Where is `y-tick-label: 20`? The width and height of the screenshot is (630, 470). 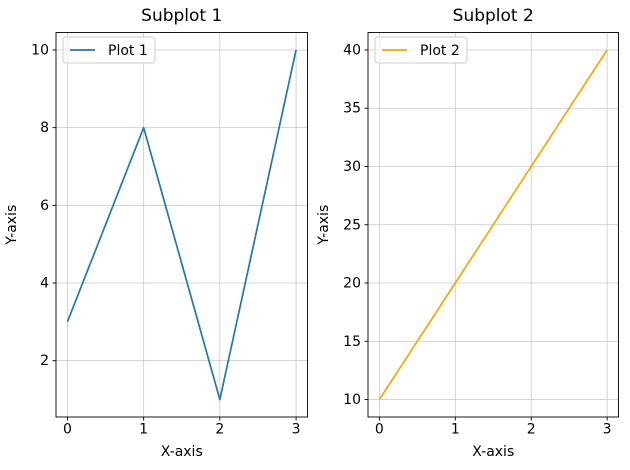
y-tick-label: 20 is located at coordinates (352, 284).